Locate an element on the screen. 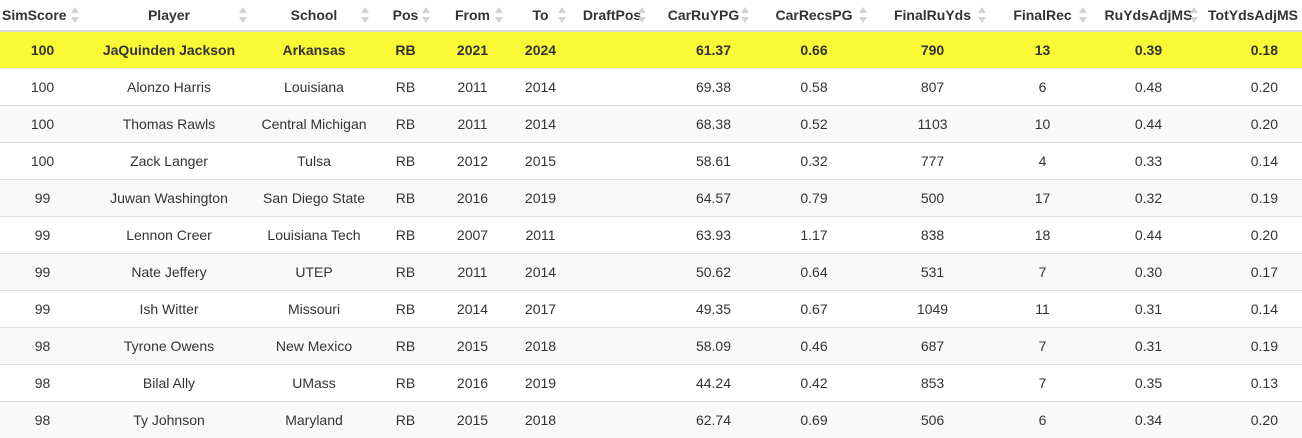 This screenshot has width=1302, height=438. to-cell: 2014 is located at coordinates (540, 124).